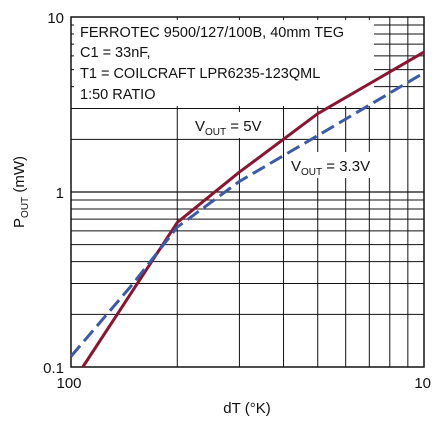 This screenshot has height=423, width=434. Describe the element at coordinates (422, 383) in the screenshot. I see `x-tick-label: 10` at that location.